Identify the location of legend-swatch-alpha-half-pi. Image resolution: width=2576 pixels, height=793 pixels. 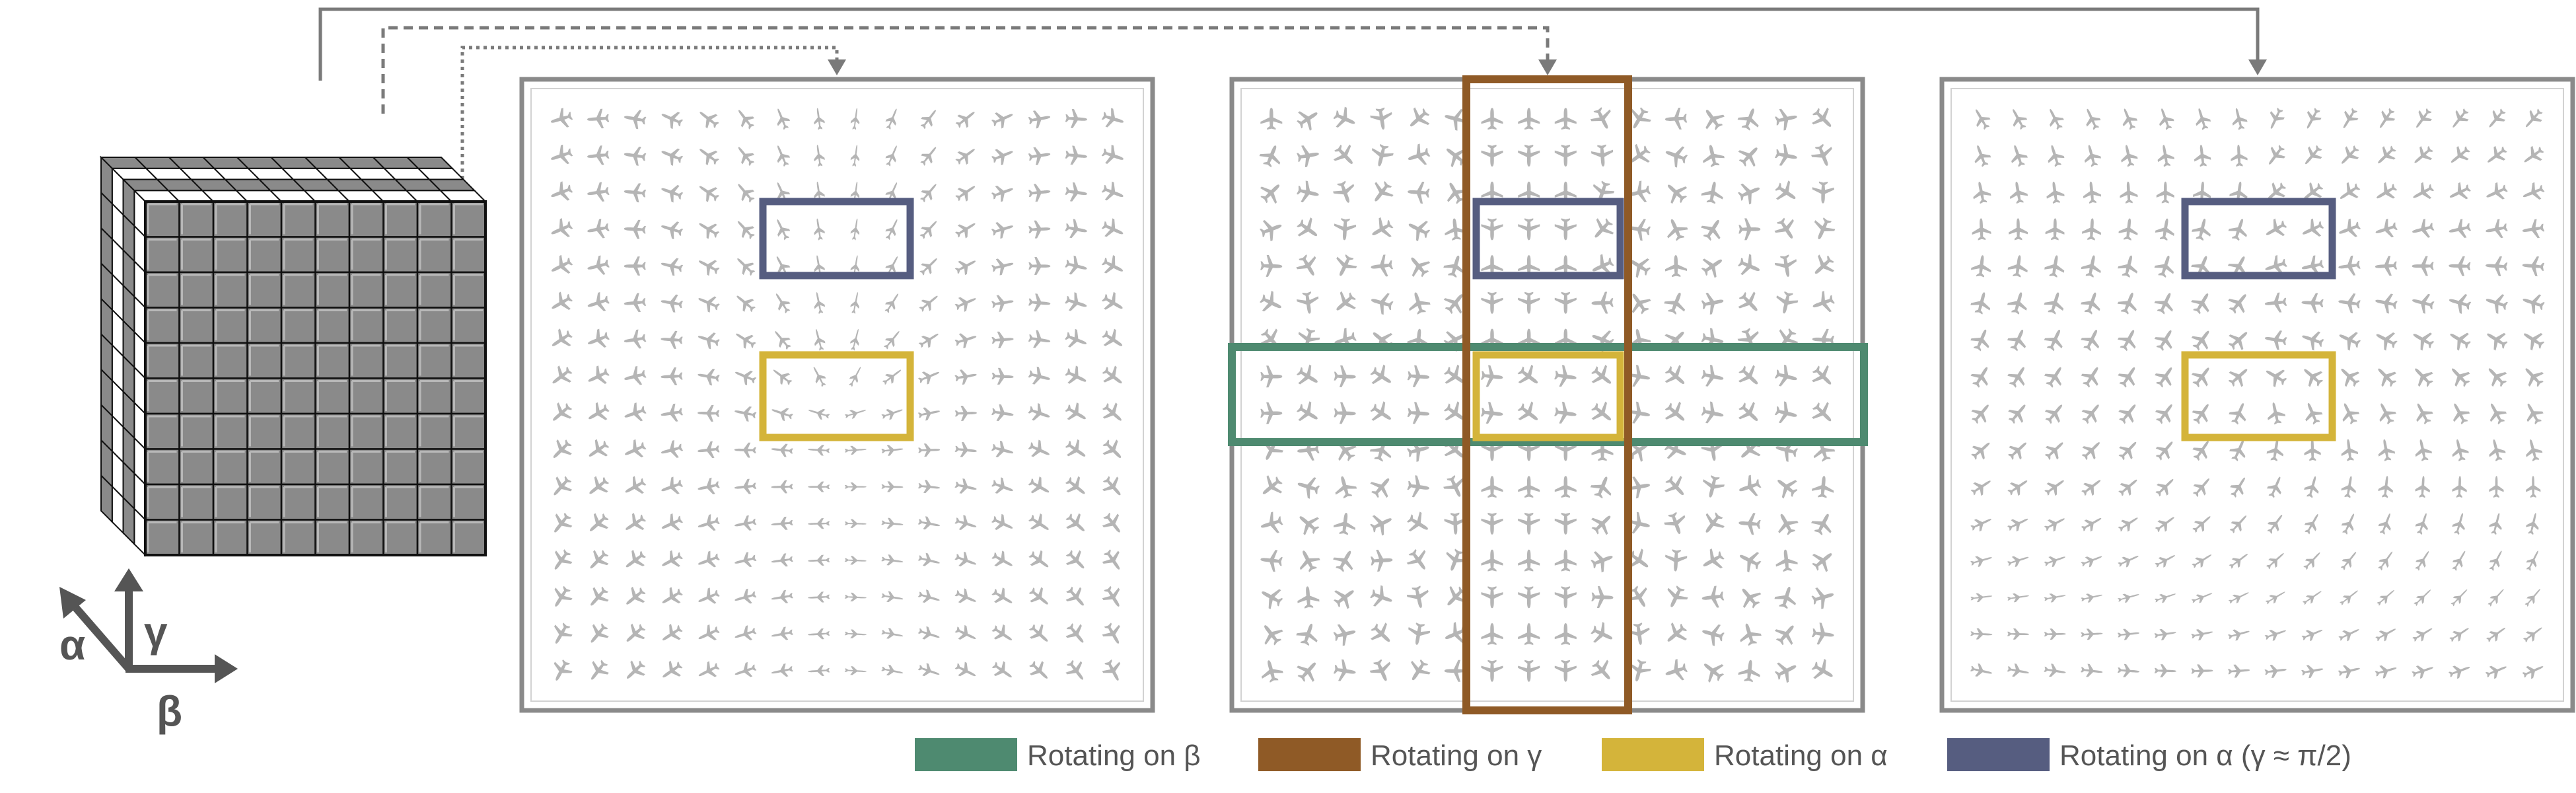
(1999, 754).